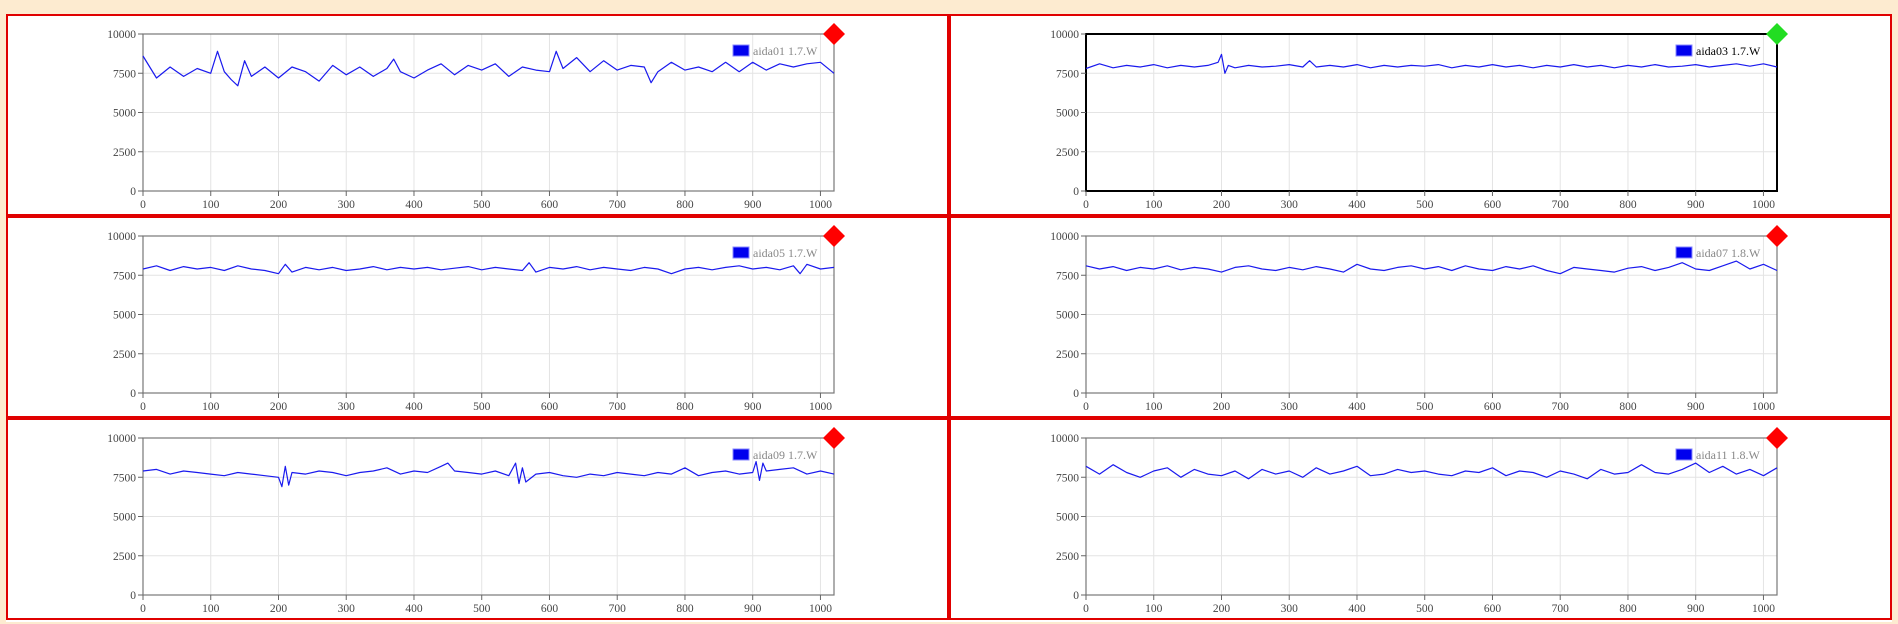  Describe the element at coordinates (1431, 63) in the screenshot. I see `series-line-aida03` at that location.